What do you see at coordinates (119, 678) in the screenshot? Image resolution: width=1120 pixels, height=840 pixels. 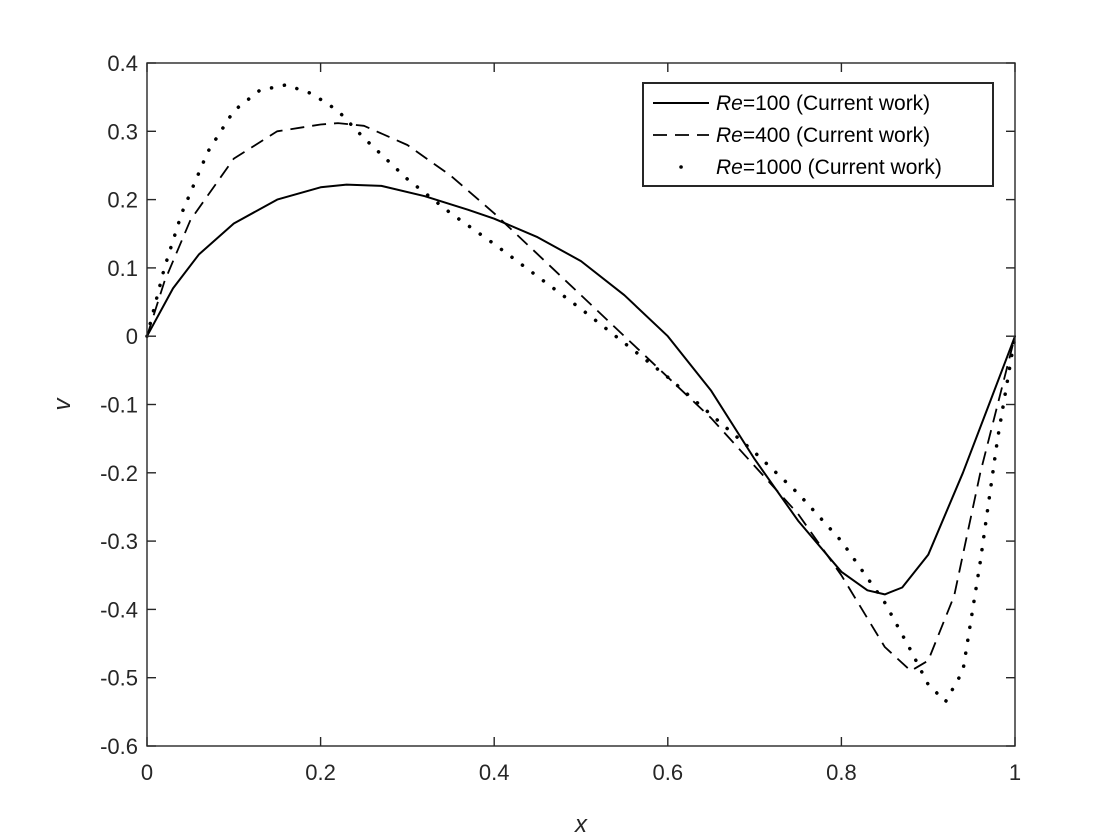 I see `y-tick-label: -0.5` at bounding box center [119, 678].